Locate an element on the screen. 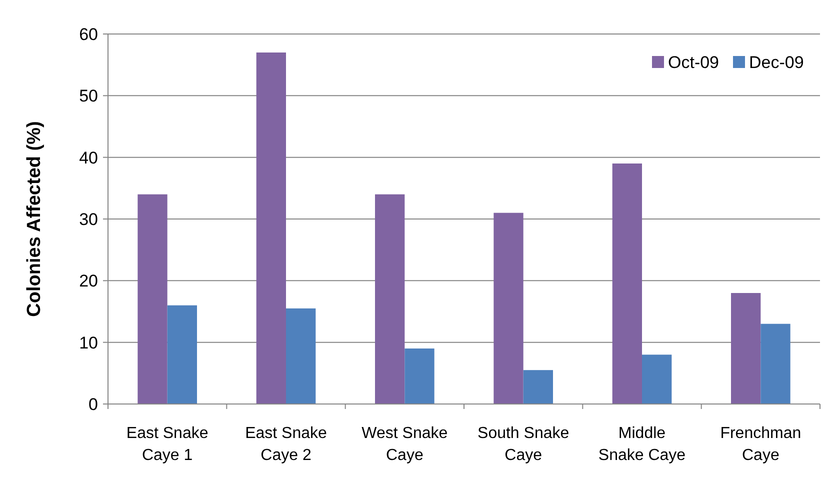 The width and height of the screenshot is (832, 493). y-tick-label: 10 is located at coordinates (88, 342).